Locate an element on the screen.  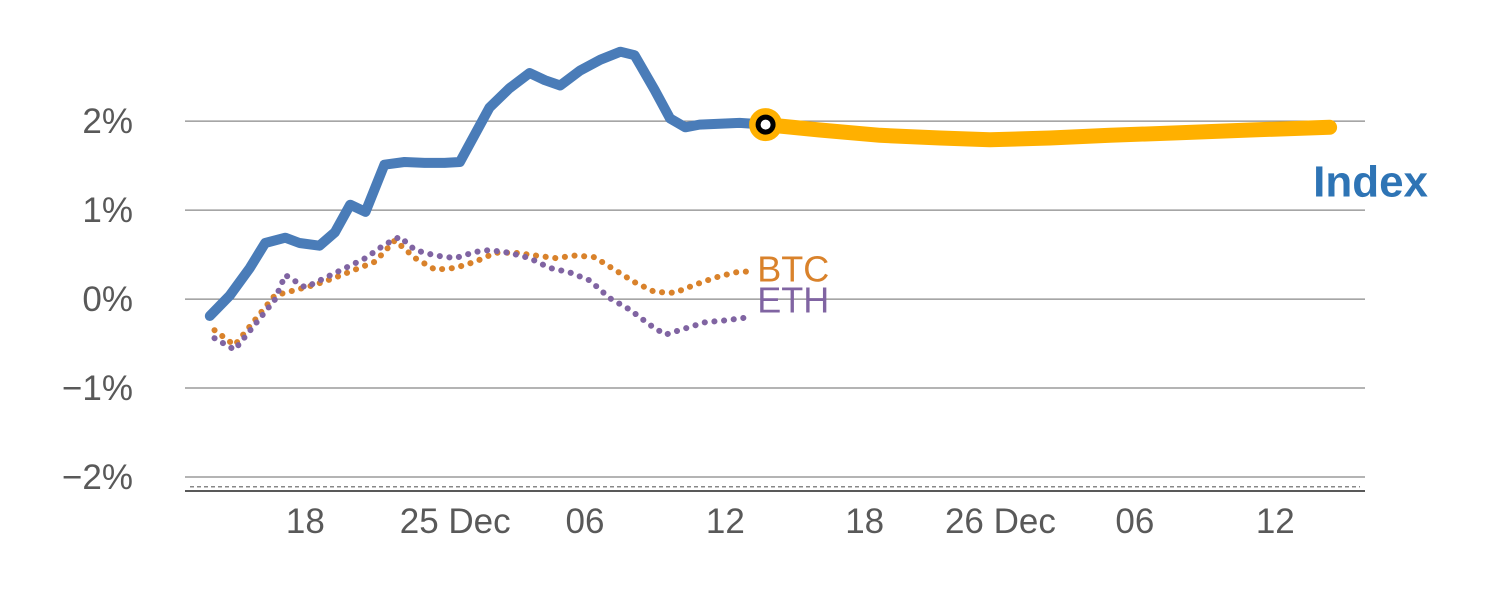
x-tick-label: 26 Dec is located at coordinates (1000, 521).